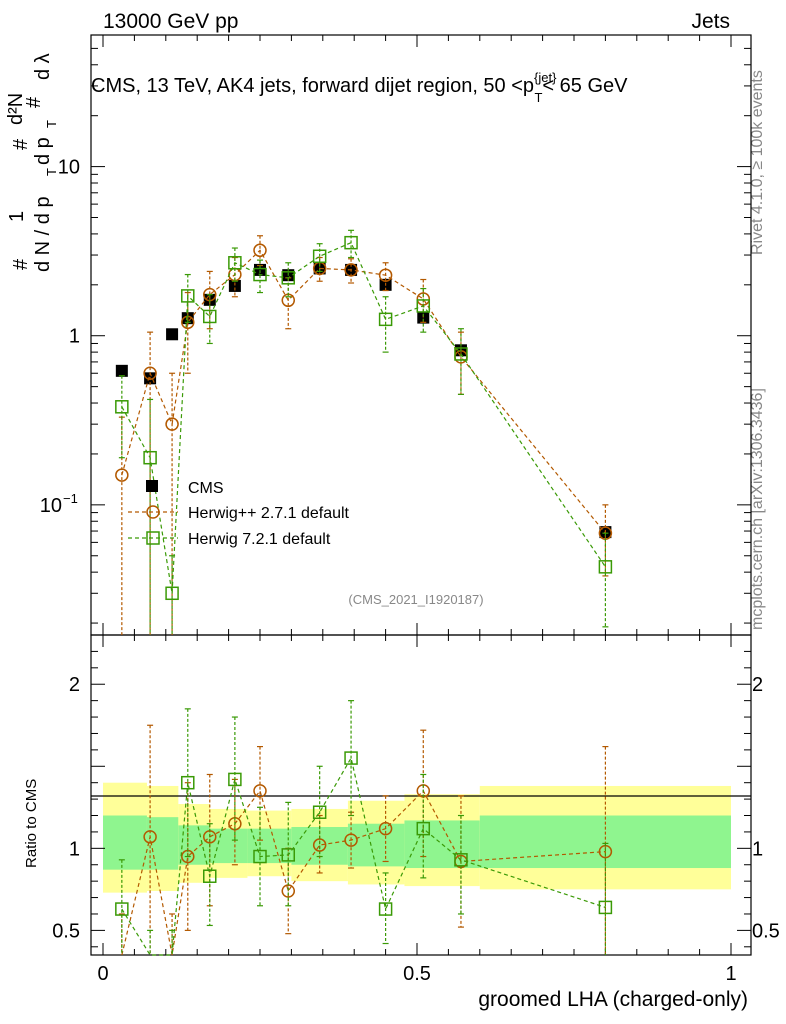  Describe the element at coordinates (16, 109) in the screenshot. I see `svg-text: d²N` at that location.